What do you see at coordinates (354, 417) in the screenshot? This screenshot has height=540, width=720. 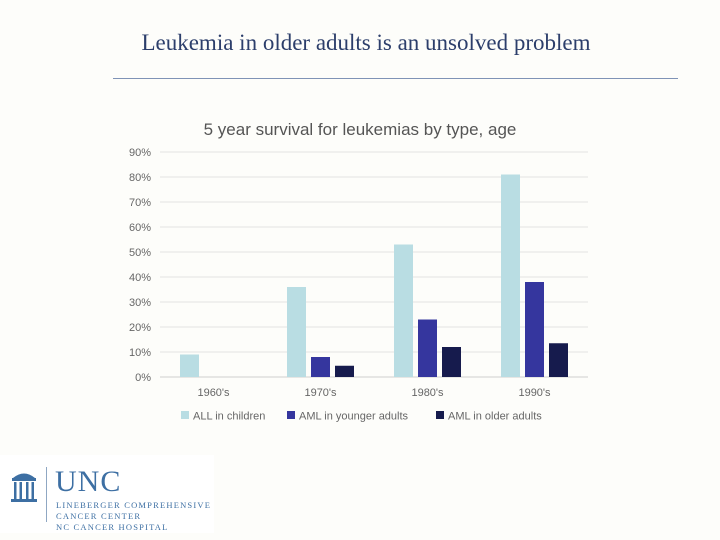 I see `legend-label: AML in younger adults` at bounding box center [354, 417].